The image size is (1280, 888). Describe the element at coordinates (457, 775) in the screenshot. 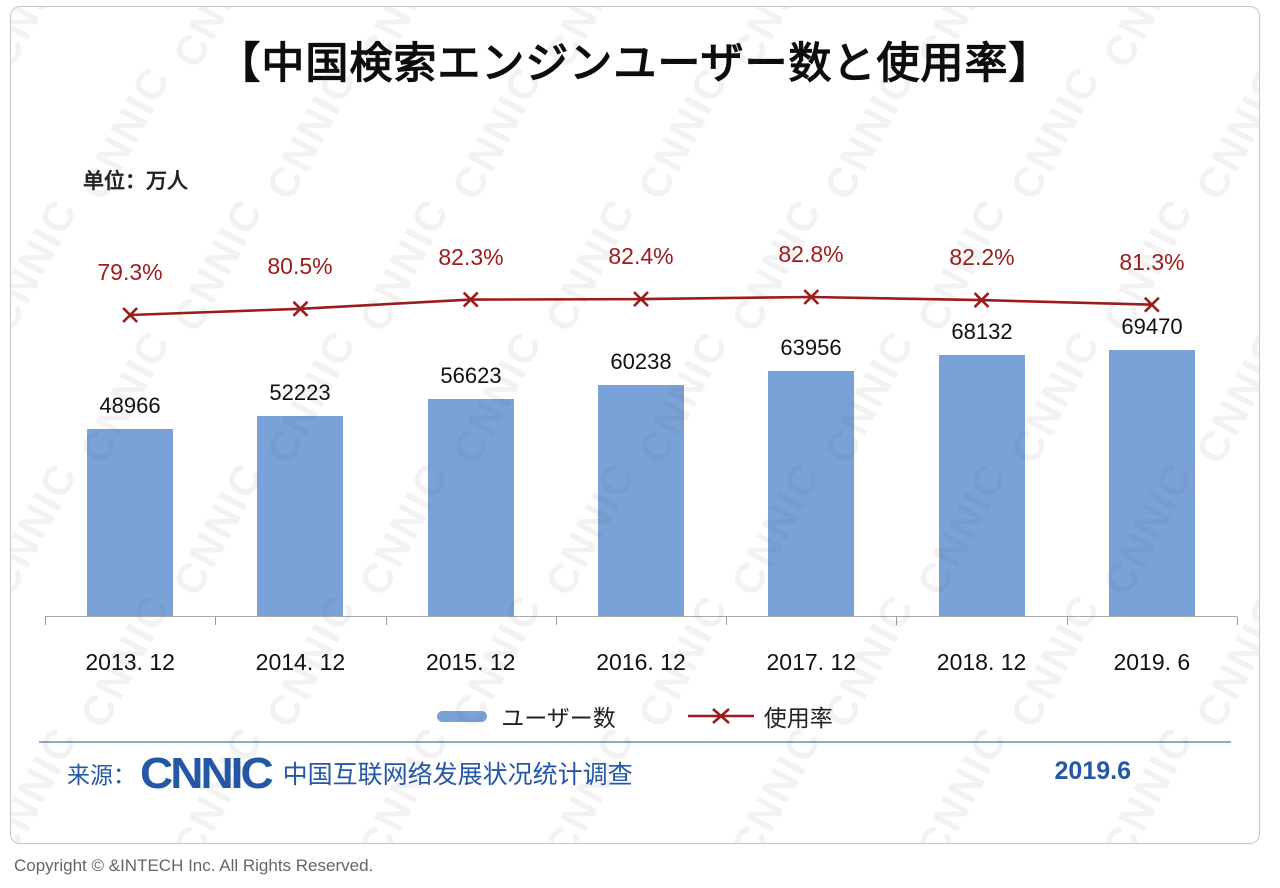

I see `source-text: 中国互联网络发展状况统计调查` at that location.